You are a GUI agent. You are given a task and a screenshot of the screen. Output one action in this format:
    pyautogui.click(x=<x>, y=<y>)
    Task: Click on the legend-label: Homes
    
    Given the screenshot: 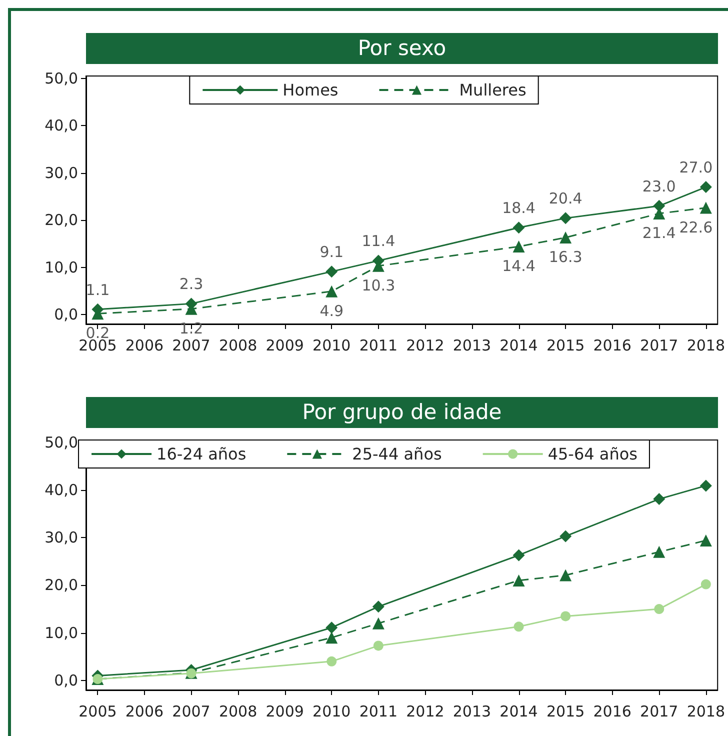 What is the action you would take?
    pyautogui.click(x=310, y=90)
    